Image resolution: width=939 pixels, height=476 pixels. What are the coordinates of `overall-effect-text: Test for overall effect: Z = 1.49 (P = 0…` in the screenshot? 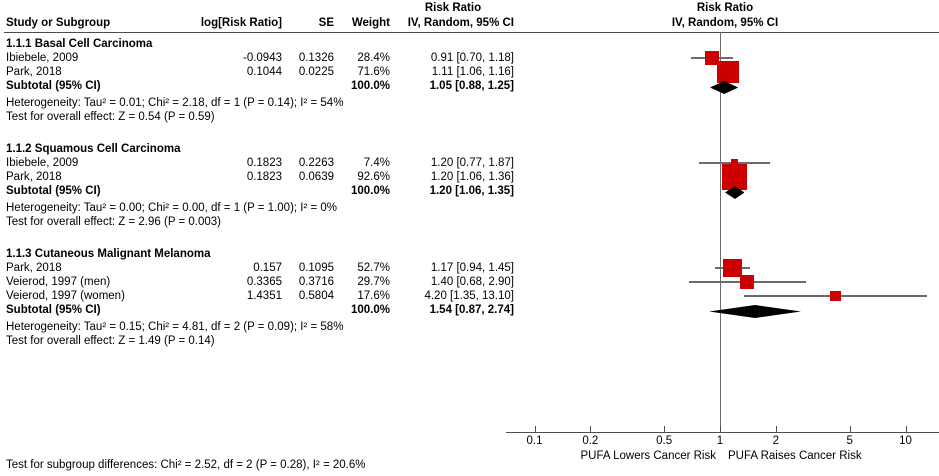 It's located at (110, 341).